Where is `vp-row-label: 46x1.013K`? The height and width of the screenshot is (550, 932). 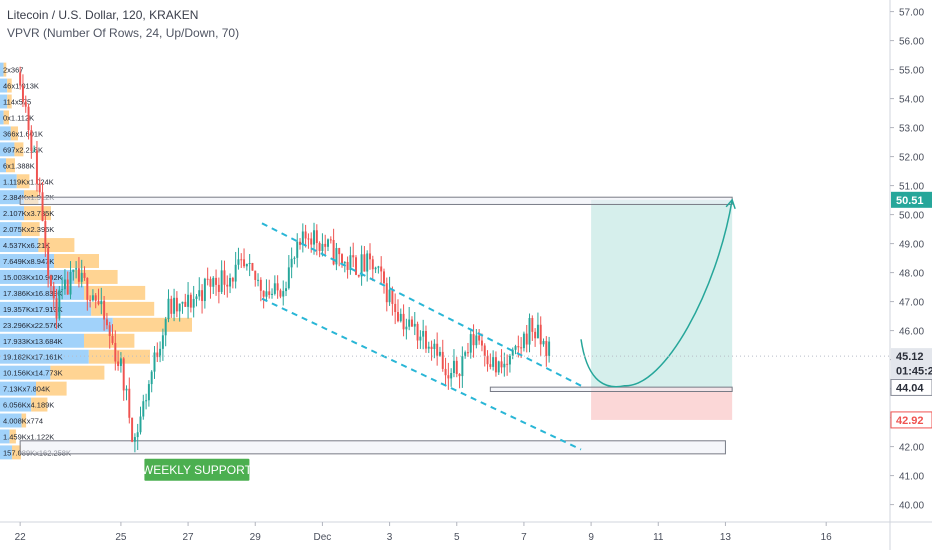 vp-row-label: 46x1.013K is located at coordinates (21, 86).